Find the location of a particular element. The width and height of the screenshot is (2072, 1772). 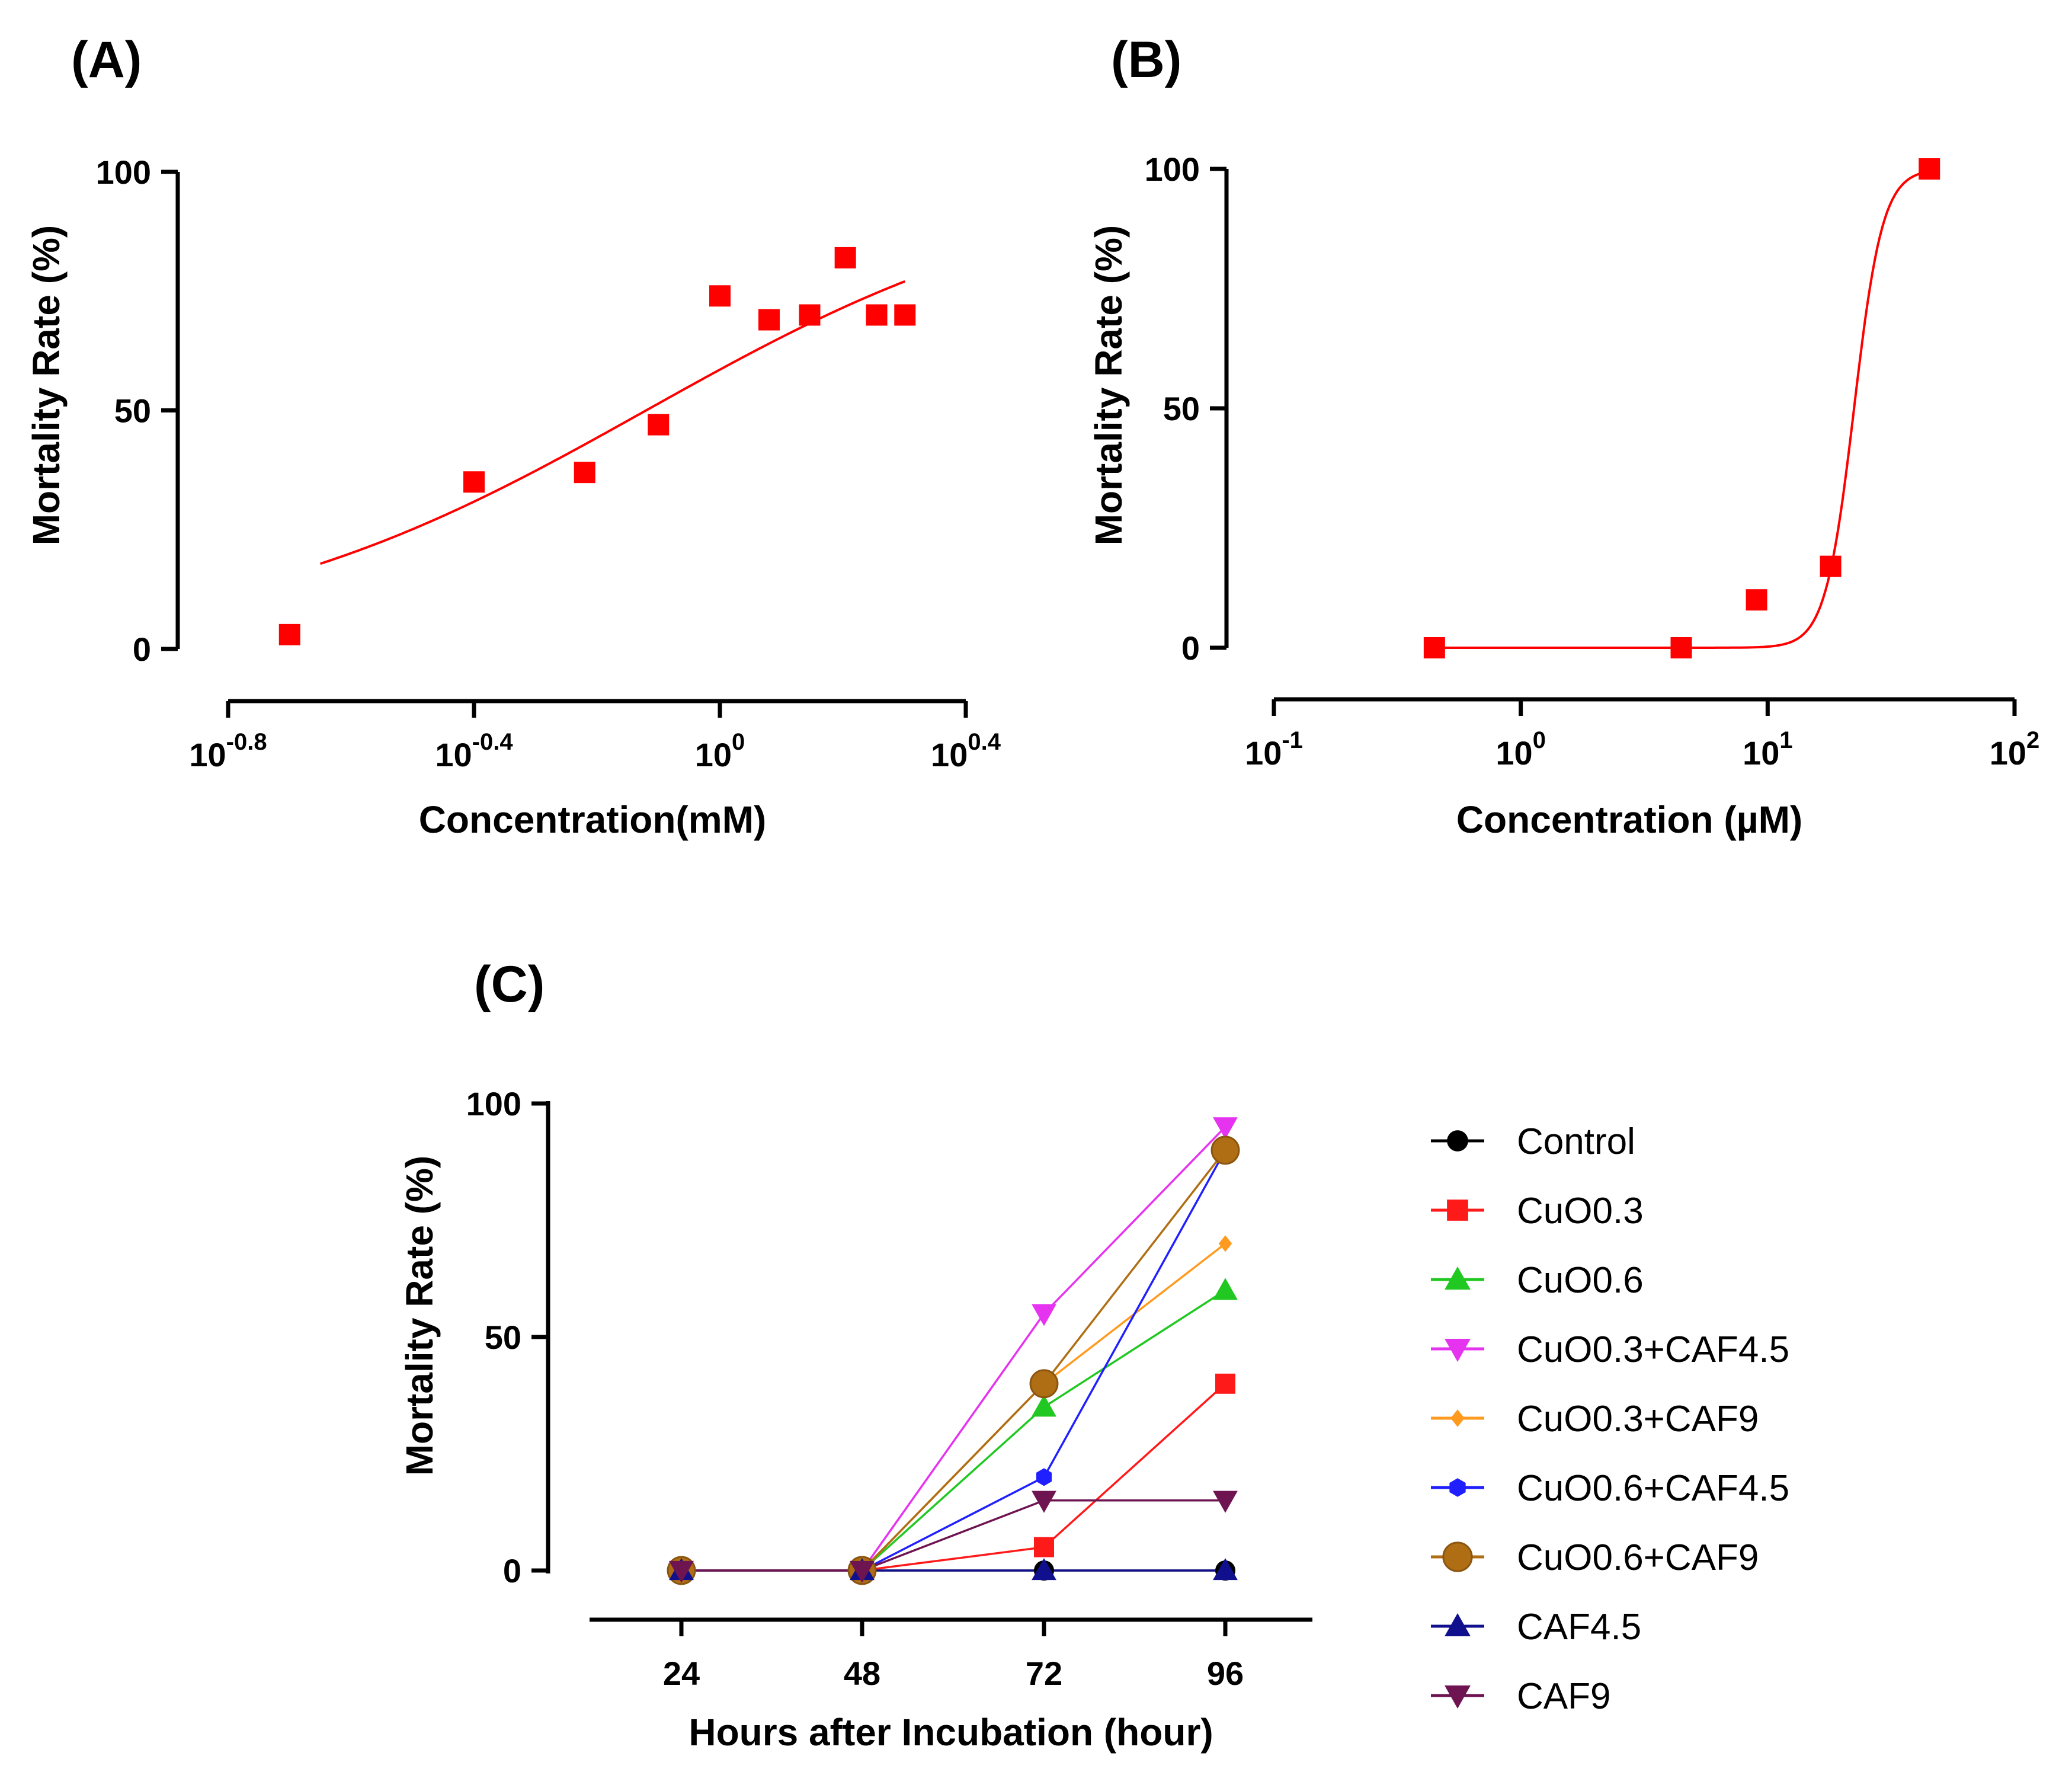

x-tick-exponent: 0.4 is located at coordinates (984, 742).